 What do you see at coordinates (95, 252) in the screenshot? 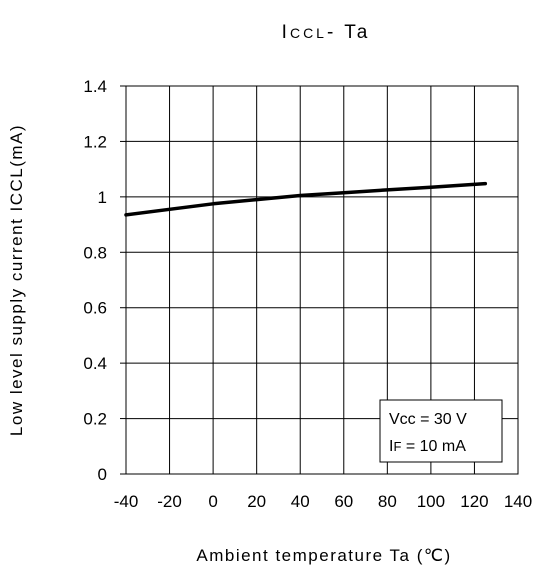
I see `y-tick-label: 0.8` at bounding box center [95, 252].